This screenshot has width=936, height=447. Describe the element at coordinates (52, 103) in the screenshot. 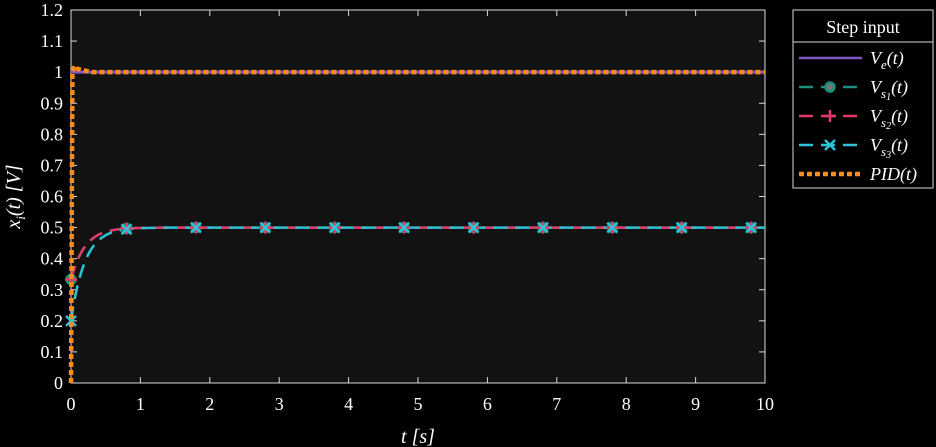

I see `y-tick-label: 0.9` at that location.